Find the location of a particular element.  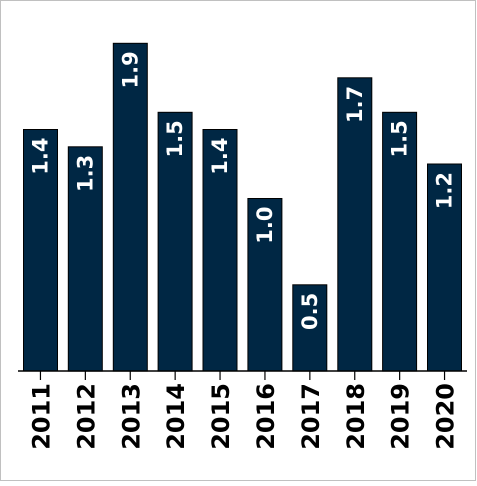

data-label-2020: 1.2 is located at coordinates (445, 190).